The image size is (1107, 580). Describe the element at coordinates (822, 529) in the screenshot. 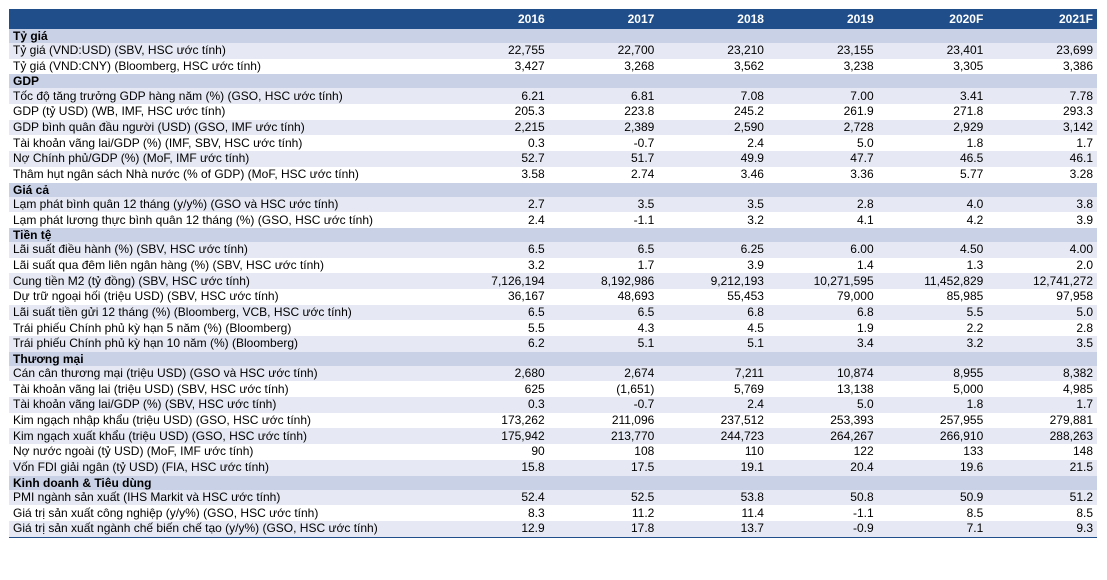

I see `row-value-cell: -0.9` at that location.